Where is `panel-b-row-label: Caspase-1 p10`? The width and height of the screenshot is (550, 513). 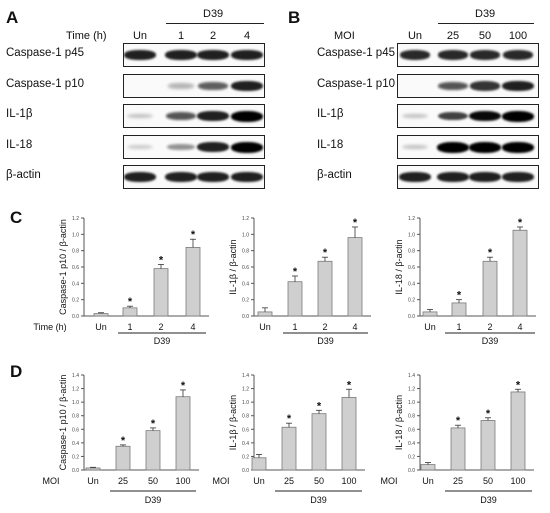
panel-b-row-label: Caspase-1 p10 is located at coordinates (356, 84).